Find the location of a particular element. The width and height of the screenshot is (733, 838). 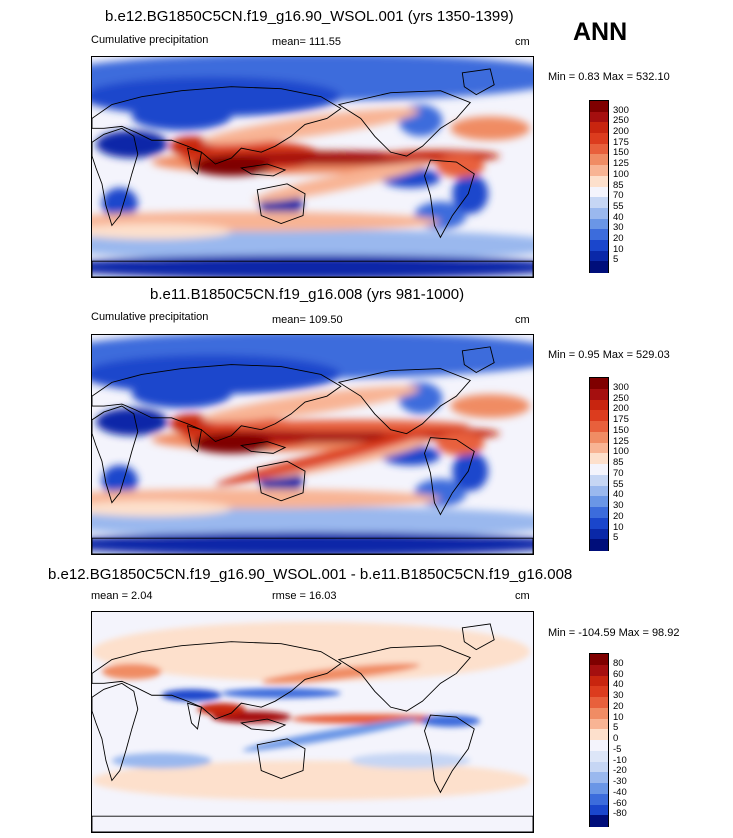

colorbar-tick-label: -10 is located at coordinates (620, 760).